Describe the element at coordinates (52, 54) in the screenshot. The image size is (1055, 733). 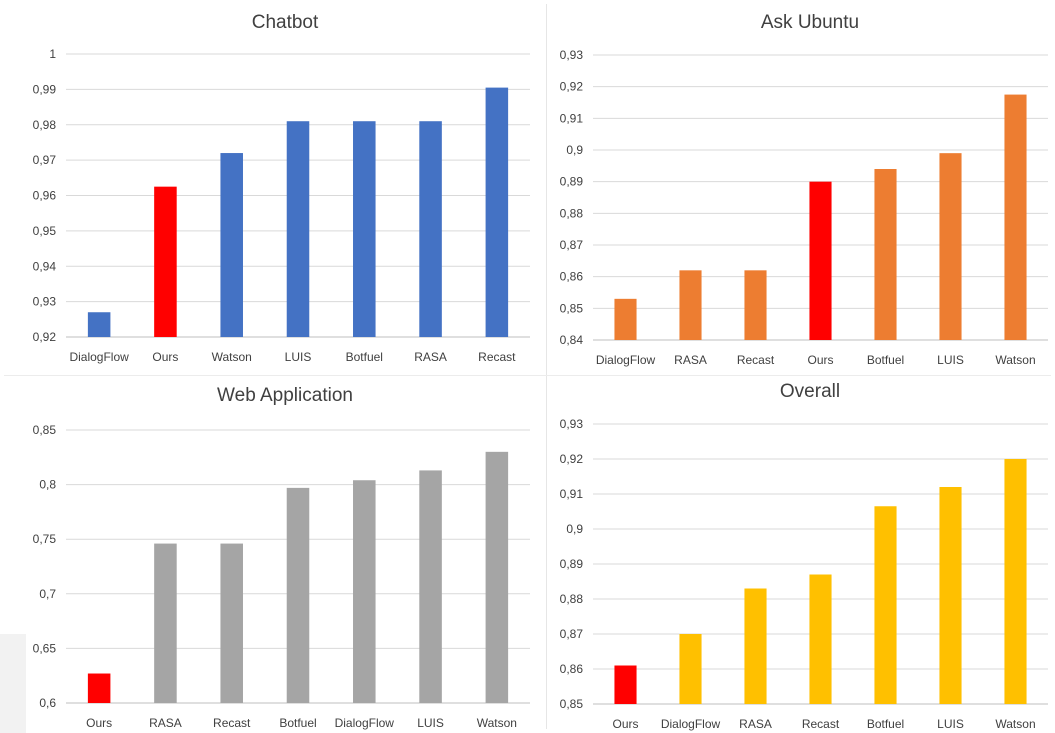
I see `y-tick-label: 1` at that location.